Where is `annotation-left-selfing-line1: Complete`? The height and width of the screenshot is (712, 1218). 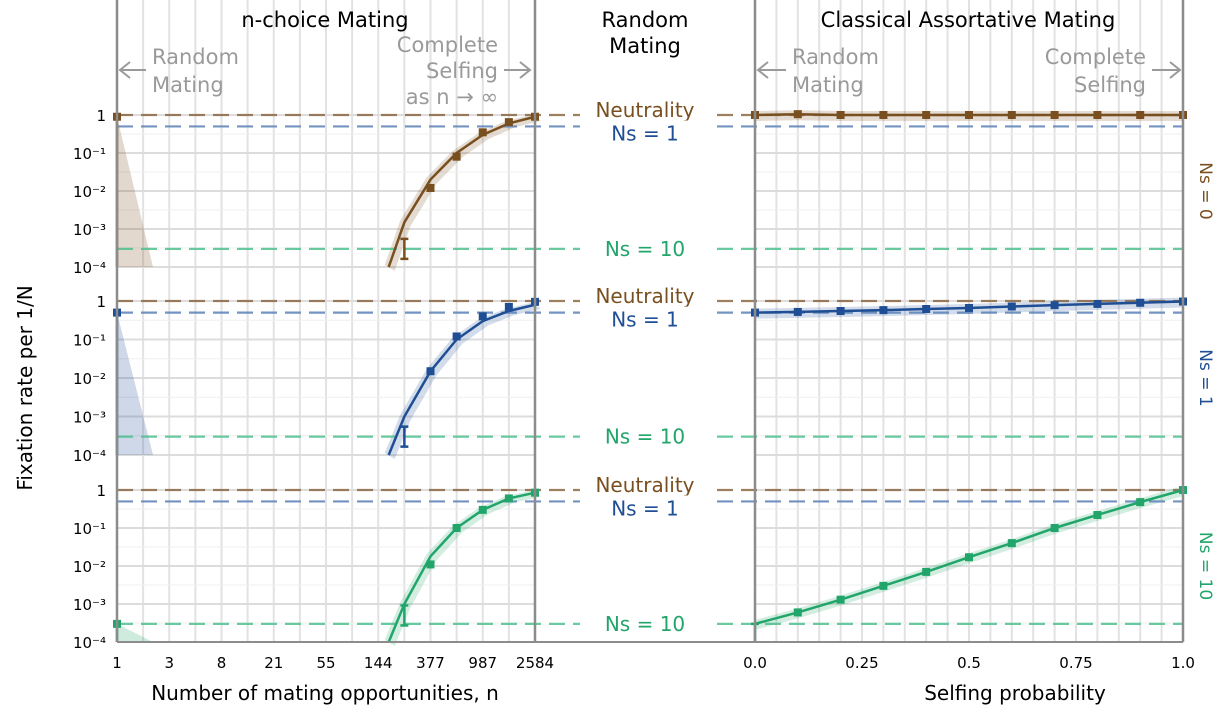
annotation-left-selfing-line1: Complete is located at coordinates (447, 45).